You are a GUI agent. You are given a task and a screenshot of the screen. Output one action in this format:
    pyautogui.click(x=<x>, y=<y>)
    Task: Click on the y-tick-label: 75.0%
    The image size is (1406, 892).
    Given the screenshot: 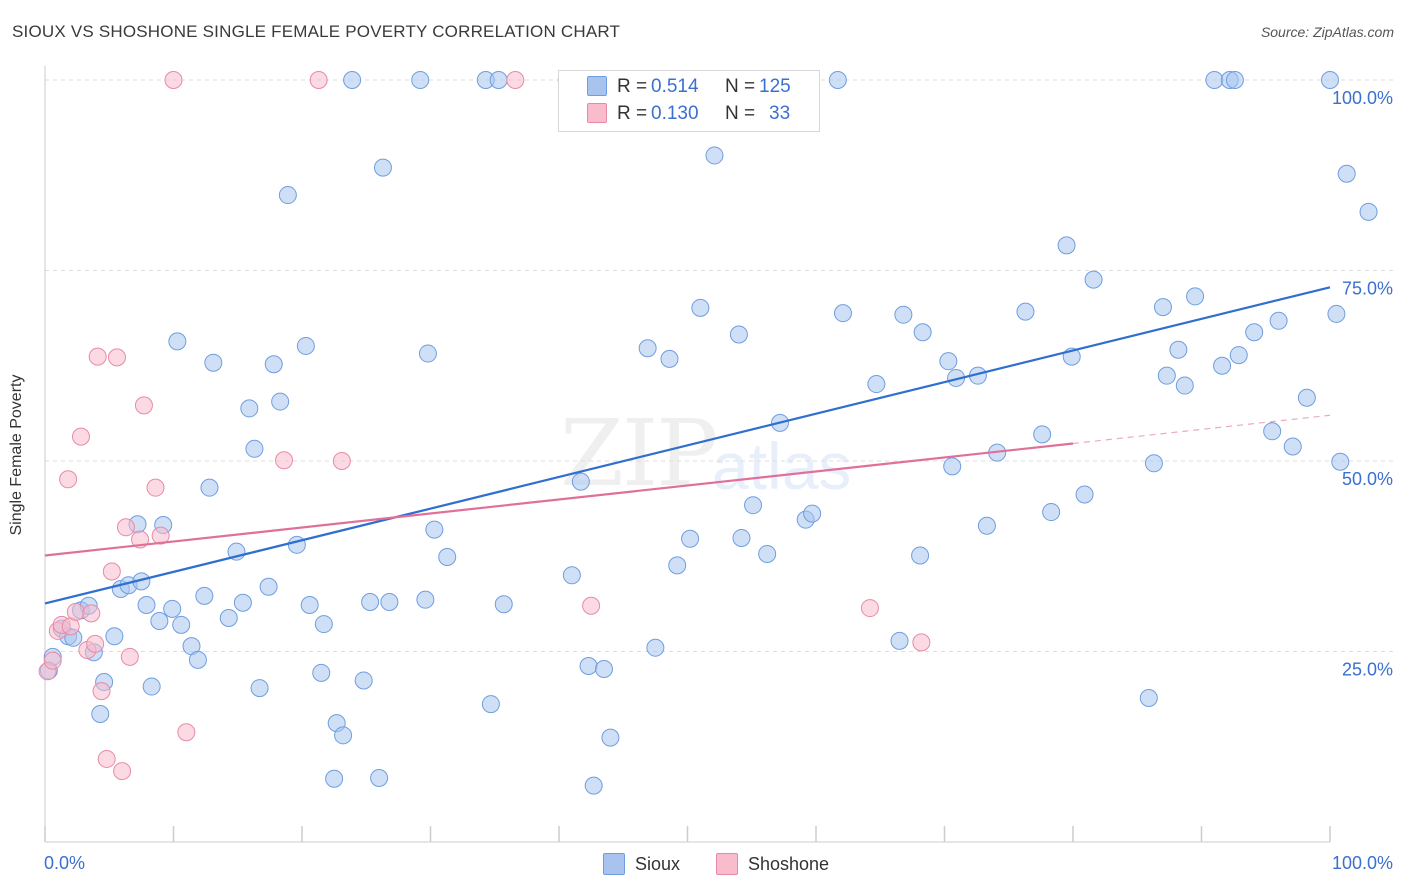 What is the action you would take?
    pyautogui.click(x=1367, y=289)
    